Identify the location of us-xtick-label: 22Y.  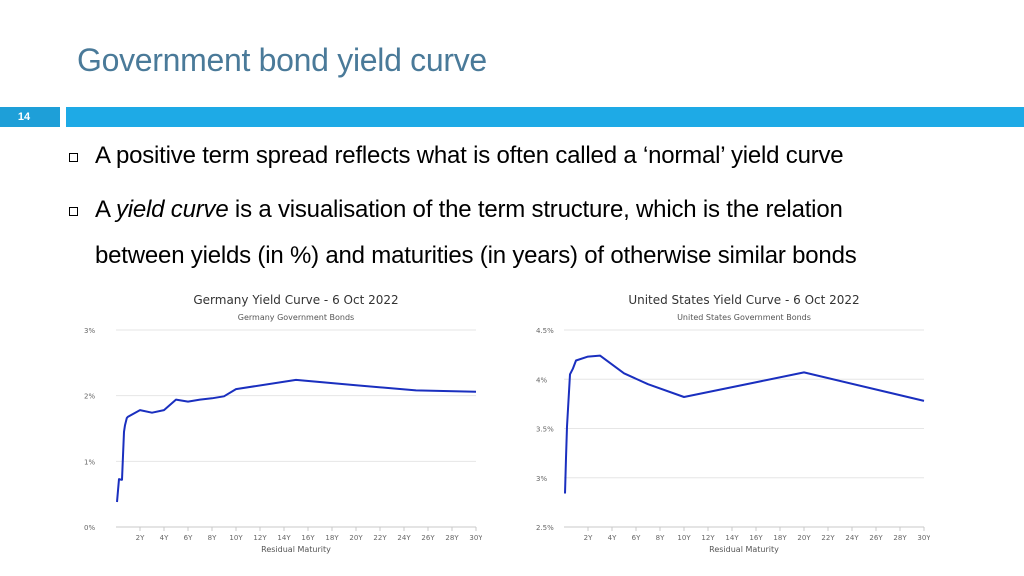
(828, 538).